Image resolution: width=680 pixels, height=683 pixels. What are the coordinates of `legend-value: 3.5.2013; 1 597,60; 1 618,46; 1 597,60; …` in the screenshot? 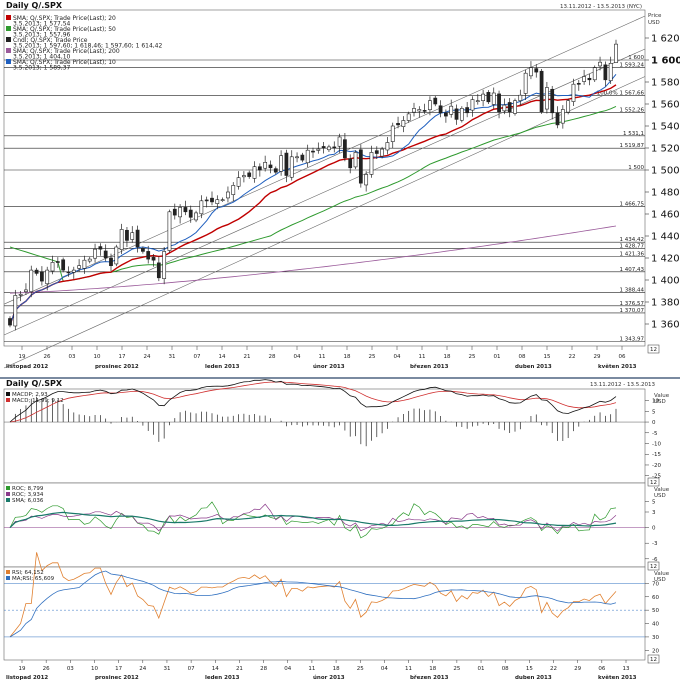 It's located at (87, 46).